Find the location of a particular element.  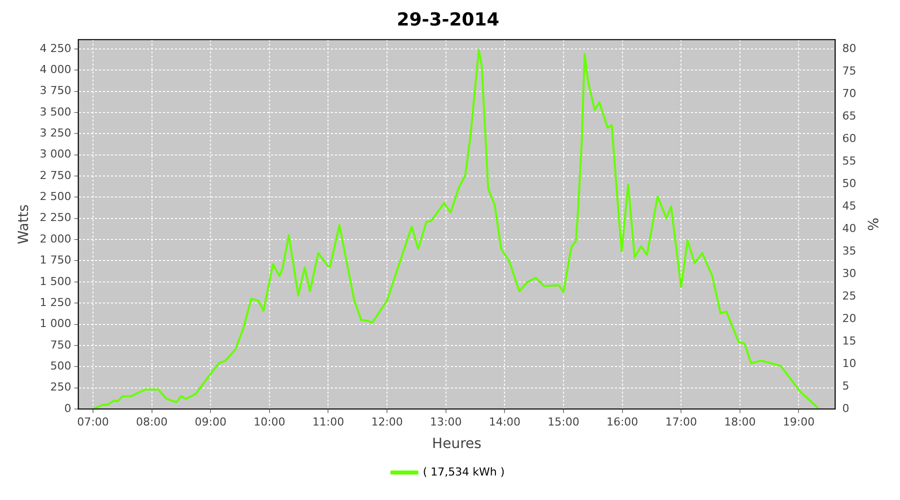

y2-tick-label: 80 is located at coordinates (849, 48).